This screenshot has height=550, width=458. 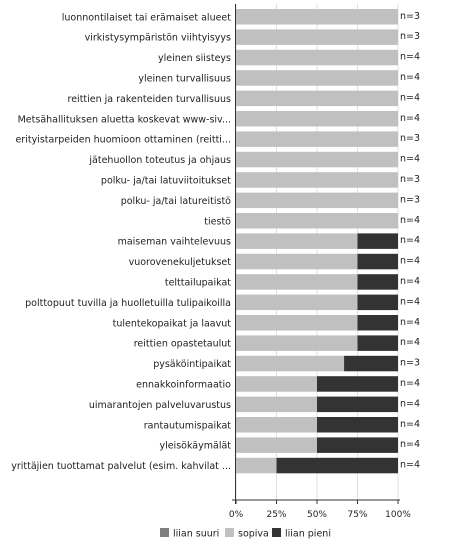 What do you see at coordinates (188, 425) in the screenshot?
I see `category-label: rantautumispaikat` at bounding box center [188, 425].